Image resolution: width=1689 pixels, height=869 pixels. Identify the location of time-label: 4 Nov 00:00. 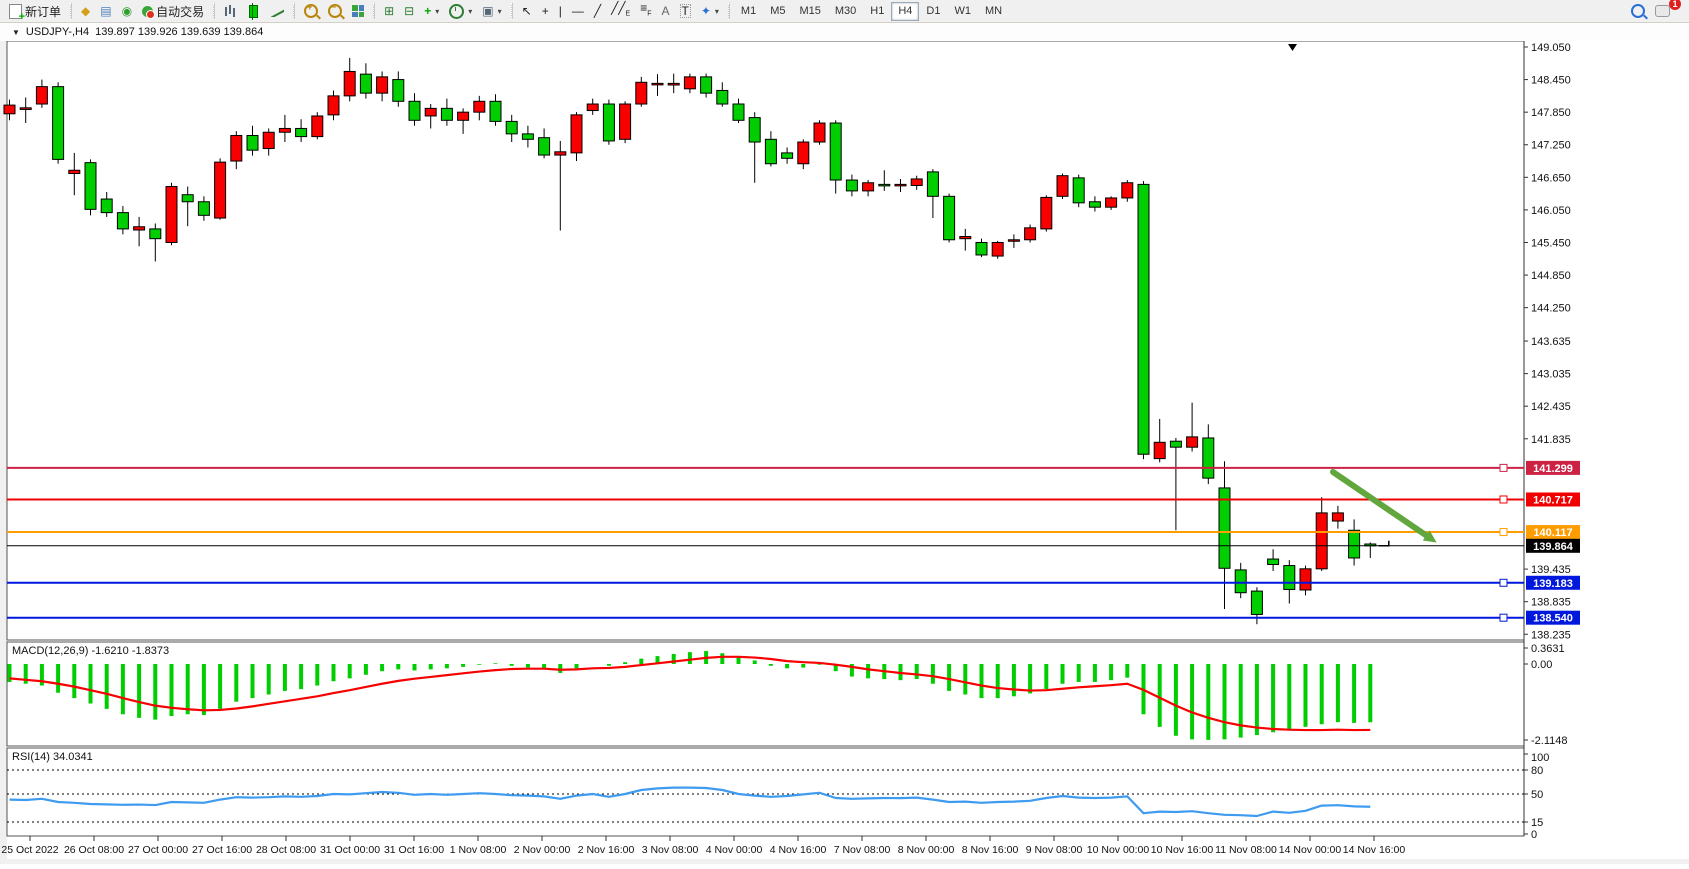
(734, 850).